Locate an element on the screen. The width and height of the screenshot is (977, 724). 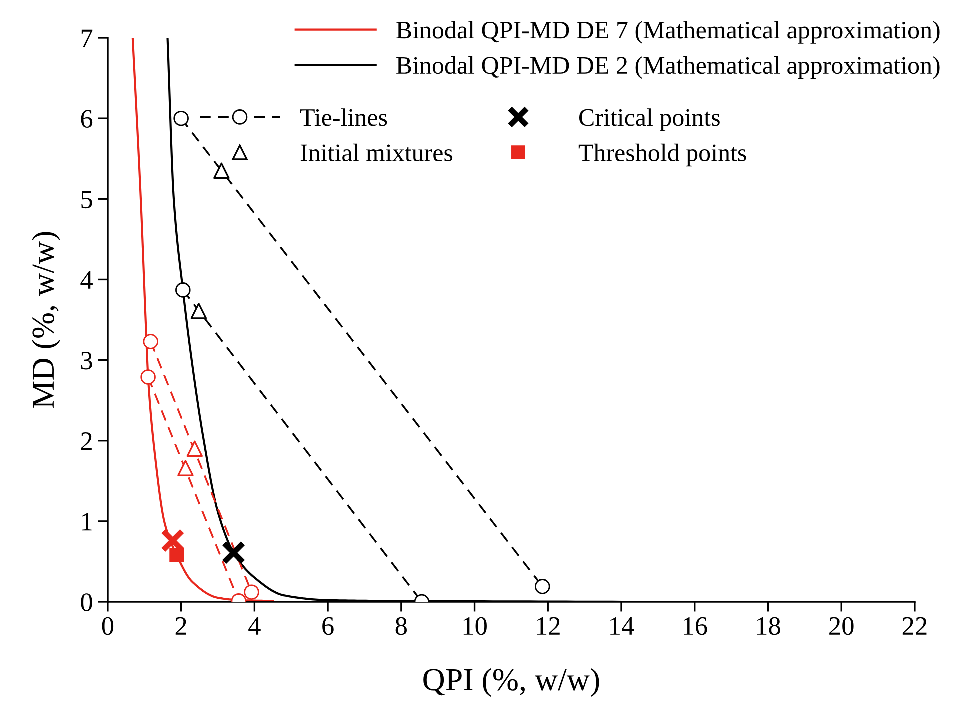
y-tick-label: 3 is located at coordinates (86, 361).